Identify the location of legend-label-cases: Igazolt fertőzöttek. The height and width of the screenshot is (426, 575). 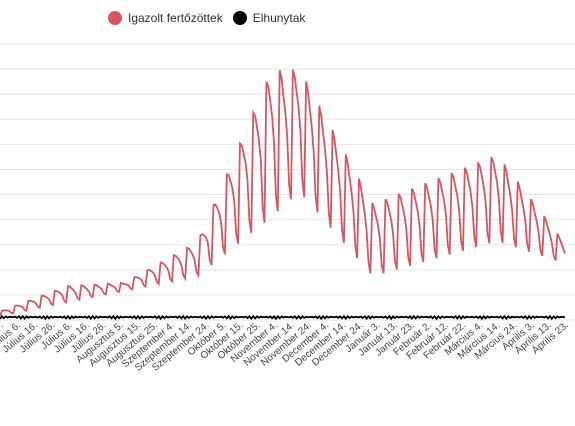
(175, 18).